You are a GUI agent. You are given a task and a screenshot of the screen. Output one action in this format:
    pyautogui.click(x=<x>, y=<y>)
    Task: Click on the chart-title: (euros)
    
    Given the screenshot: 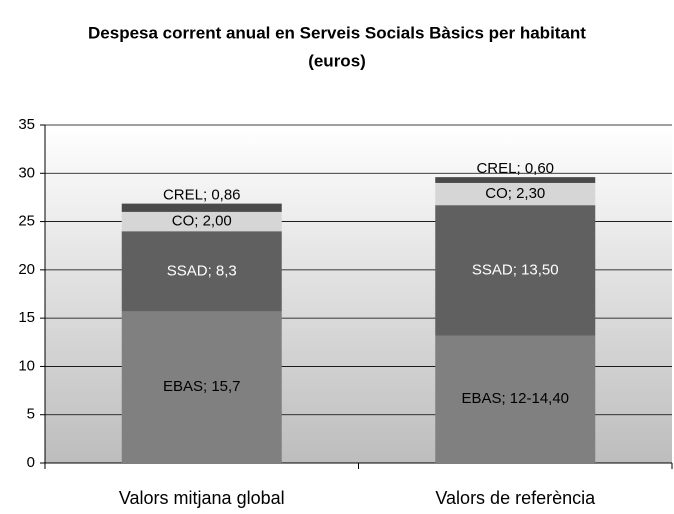 What is the action you would take?
    pyautogui.click(x=337, y=60)
    